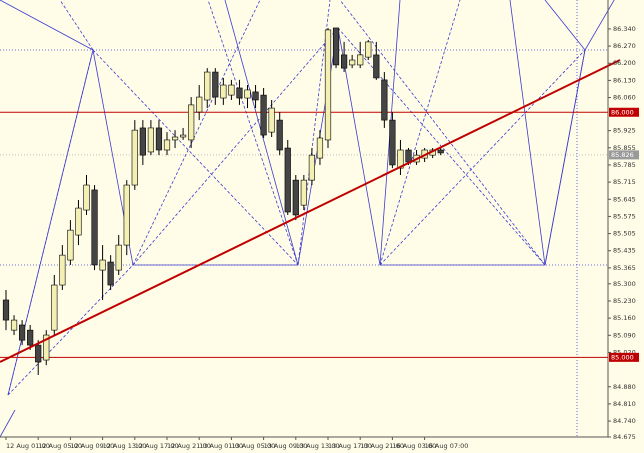 This screenshot has height=453, width=644. What do you see at coordinates (624, 284) in the screenshot?
I see `y-tick-label: 85.300` at bounding box center [624, 284].